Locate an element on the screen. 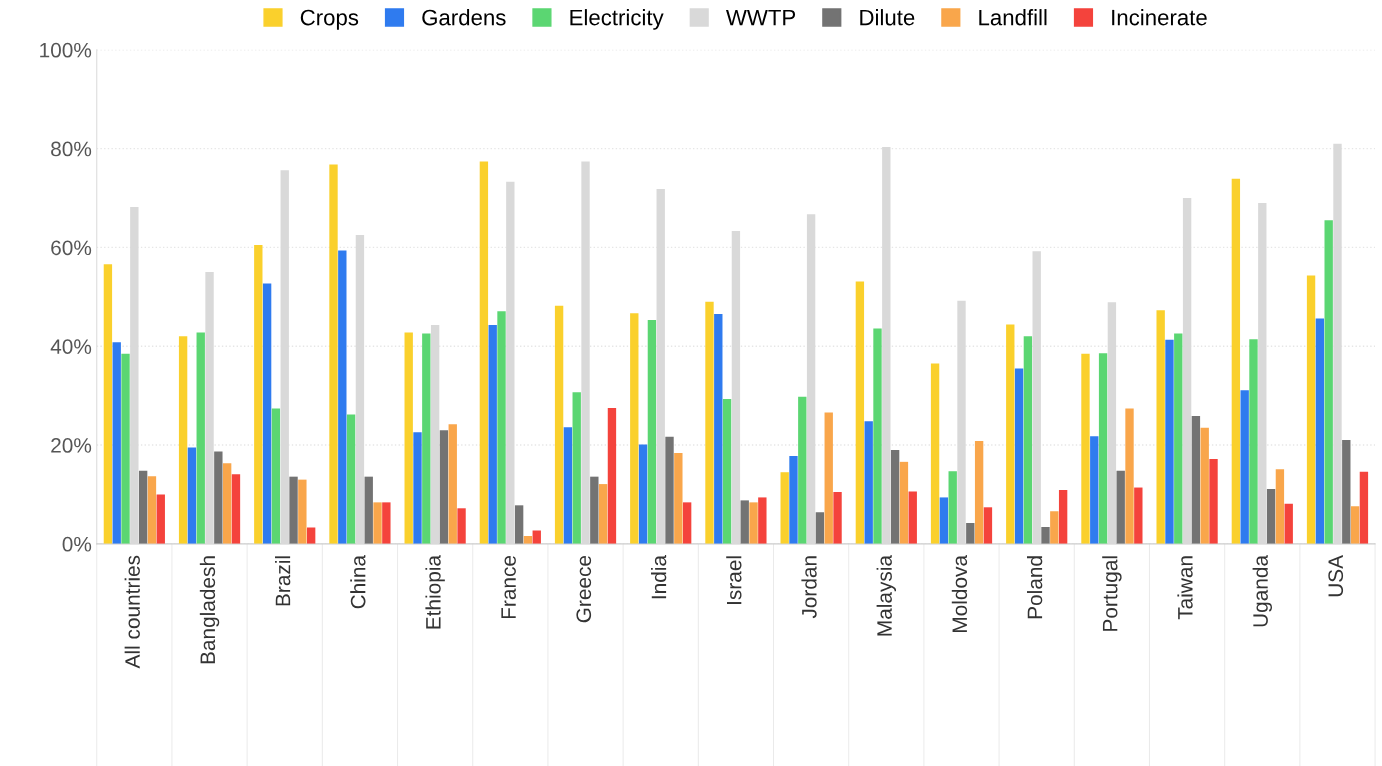  x-tick-label: China is located at coordinates (358, 581).